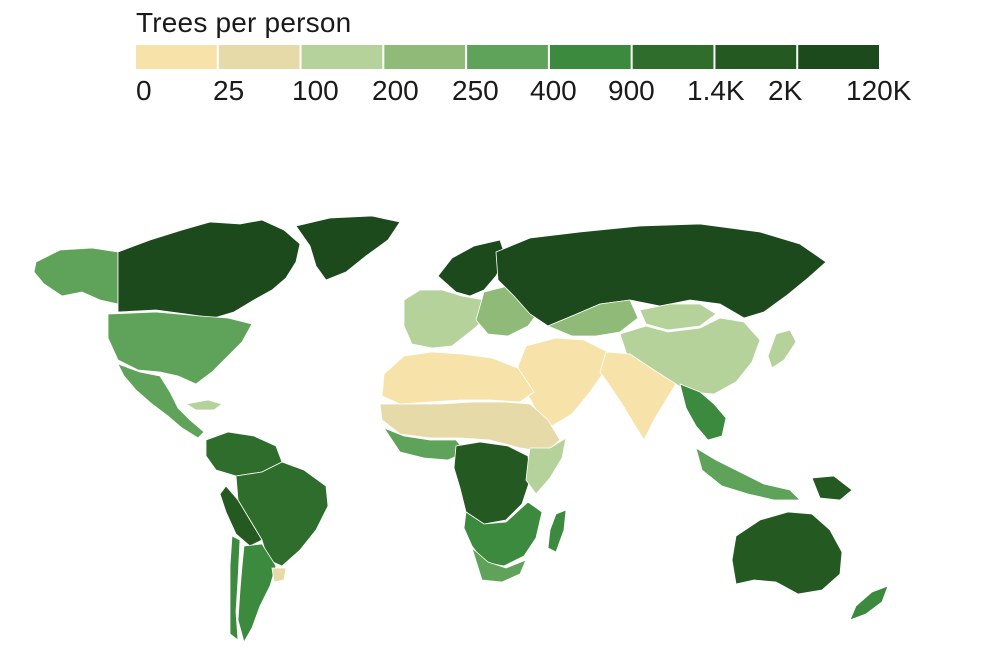 This screenshot has width=1000, height=658. What do you see at coordinates (748, 474) in the screenshot?
I see `region-indonesia` at bounding box center [748, 474].